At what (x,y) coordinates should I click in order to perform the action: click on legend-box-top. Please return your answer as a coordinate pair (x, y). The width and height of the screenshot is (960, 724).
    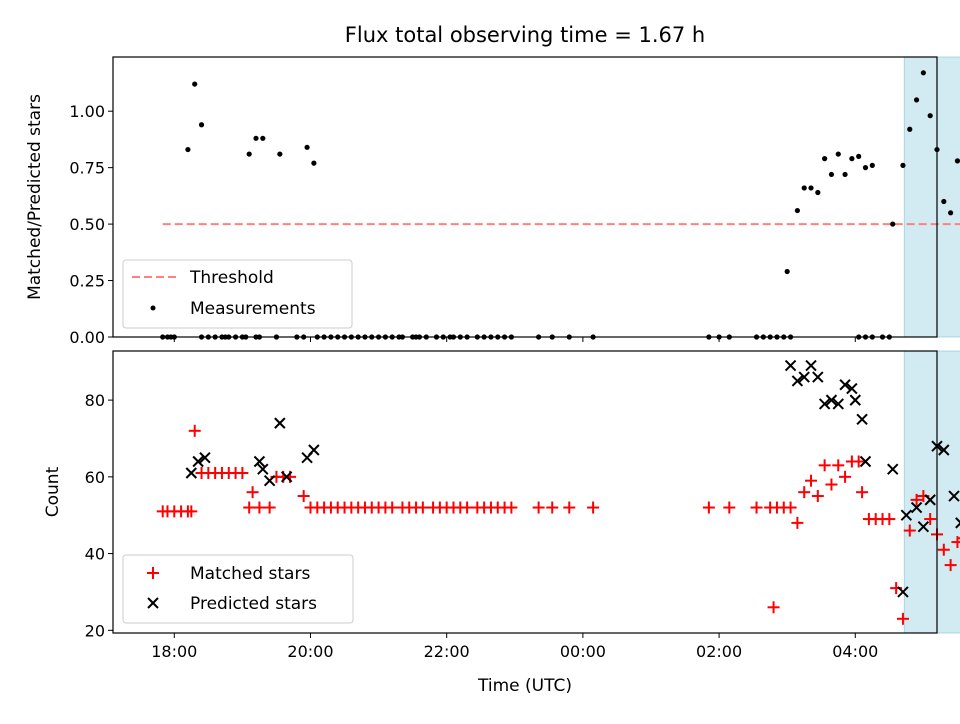
    Looking at the image, I should click on (237, 294).